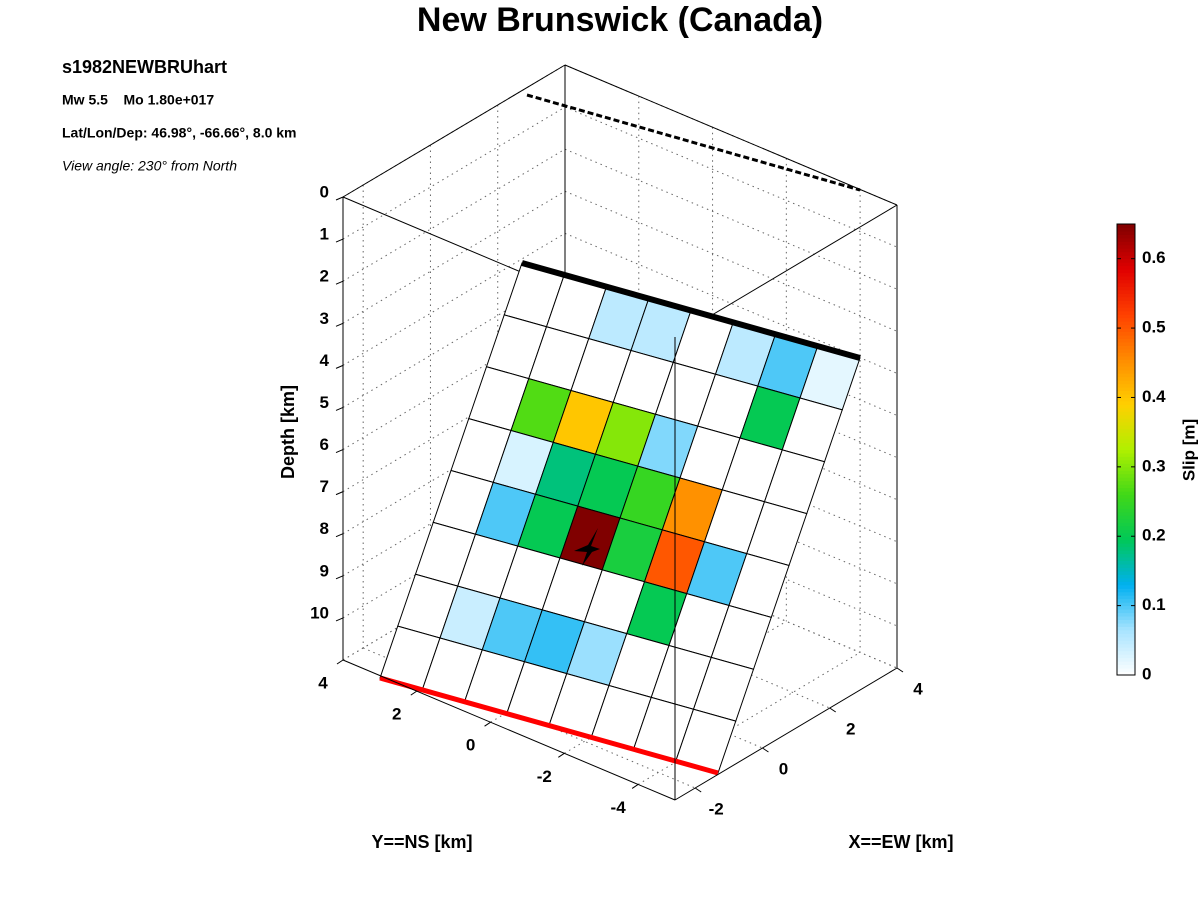 This screenshot has width=1200, height=905. I want to click on colorbar-tick-label: 0.3, so click(1154, 465).